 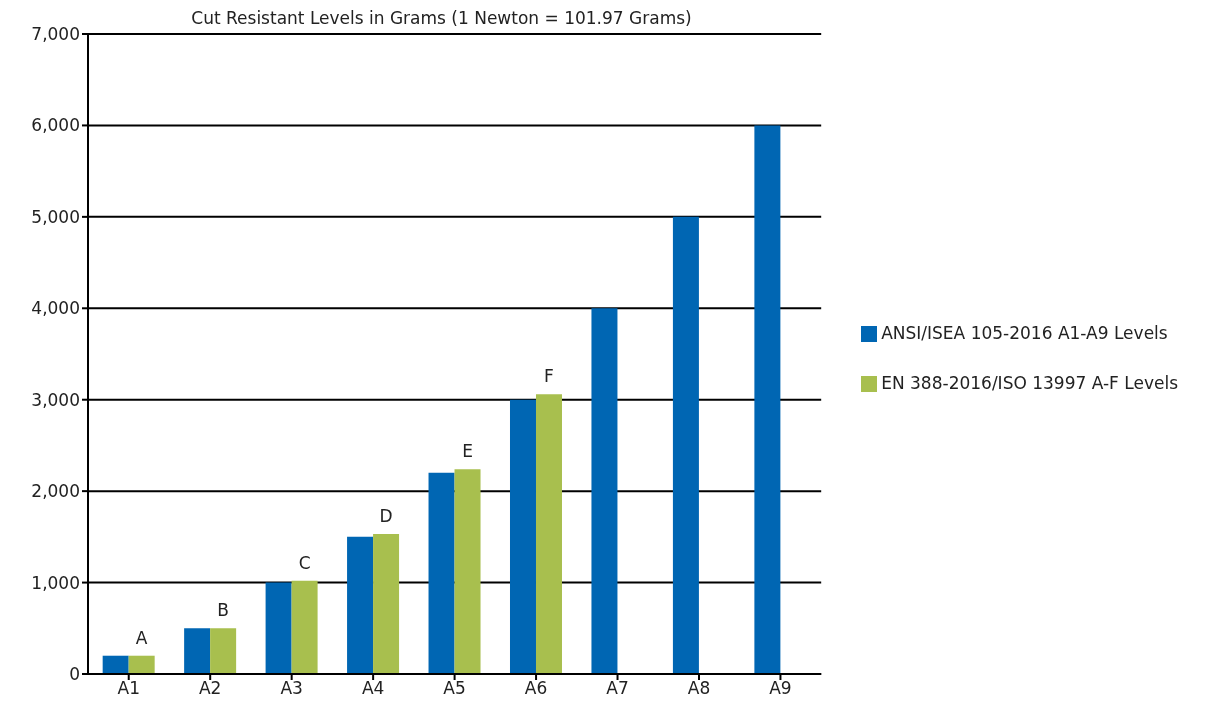 I want to click on data-label: B, so click(x=223, y=610).